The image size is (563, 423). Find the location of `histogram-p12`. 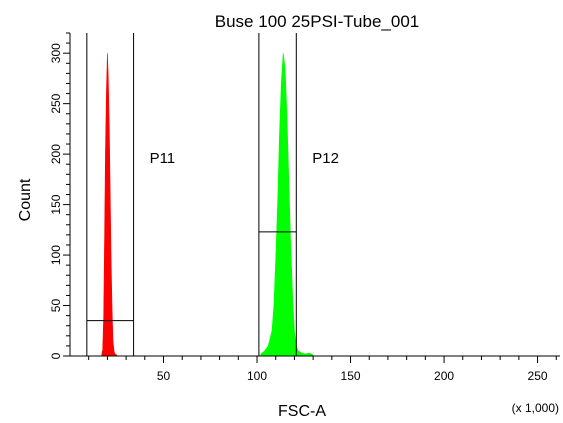

histogram-p12 is located at coordinates (287, 205).